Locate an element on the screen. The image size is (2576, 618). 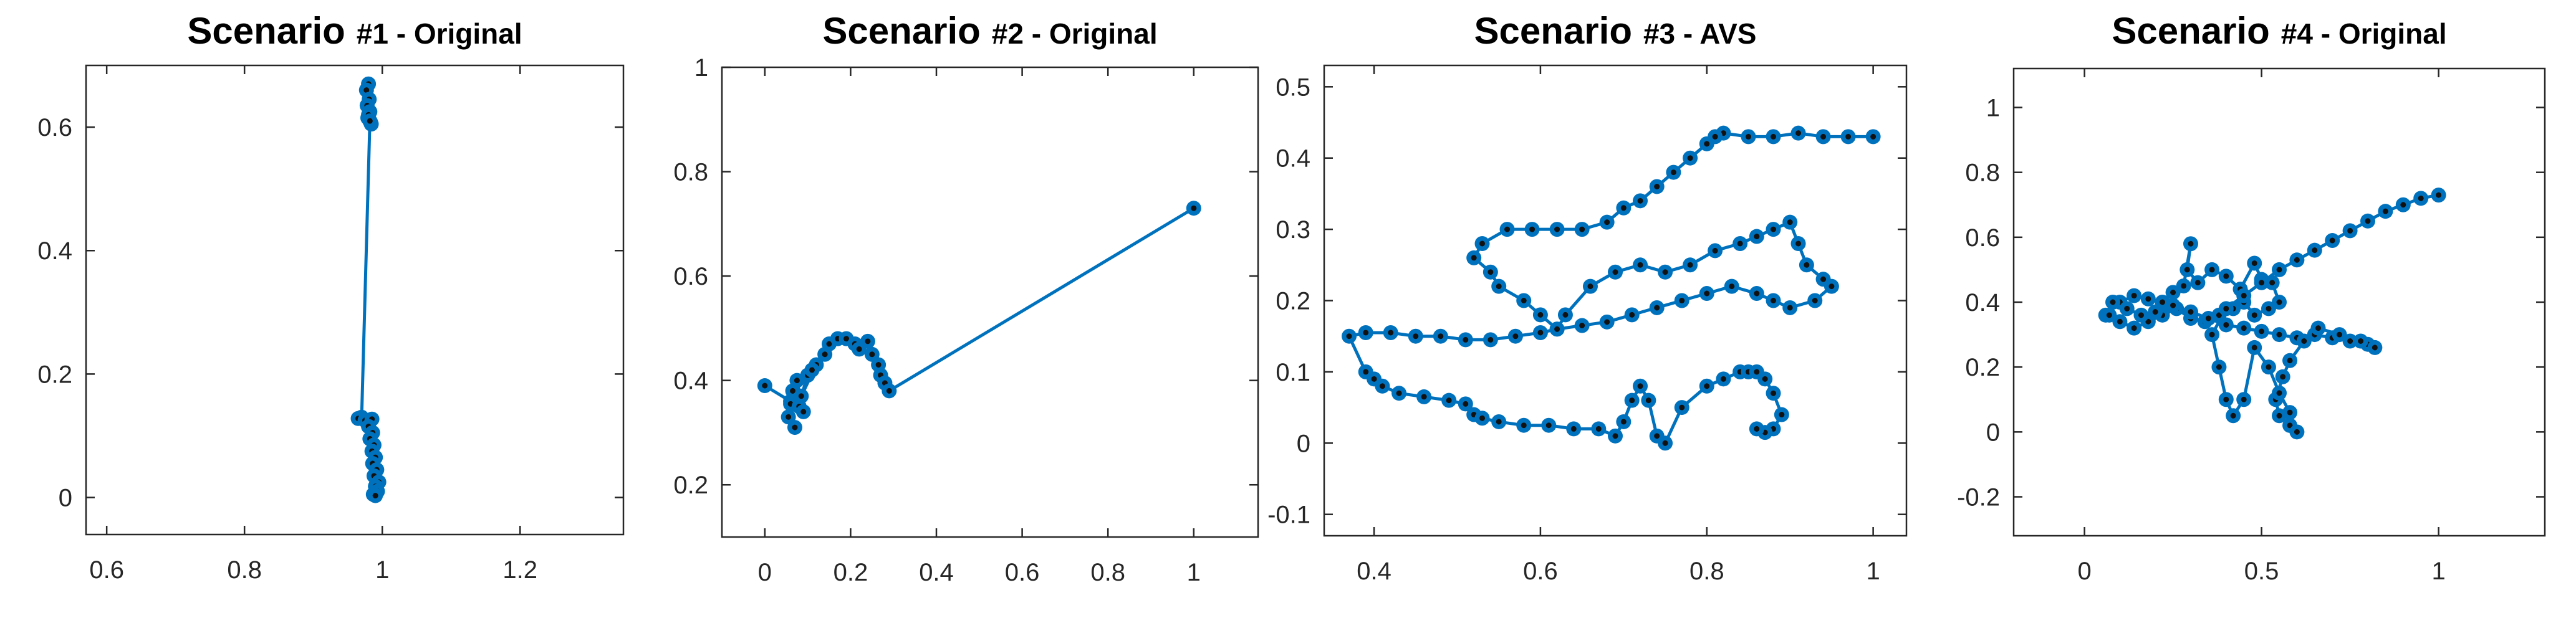
y-tick-label: 0.6 is located at coordinates (1982, 238).